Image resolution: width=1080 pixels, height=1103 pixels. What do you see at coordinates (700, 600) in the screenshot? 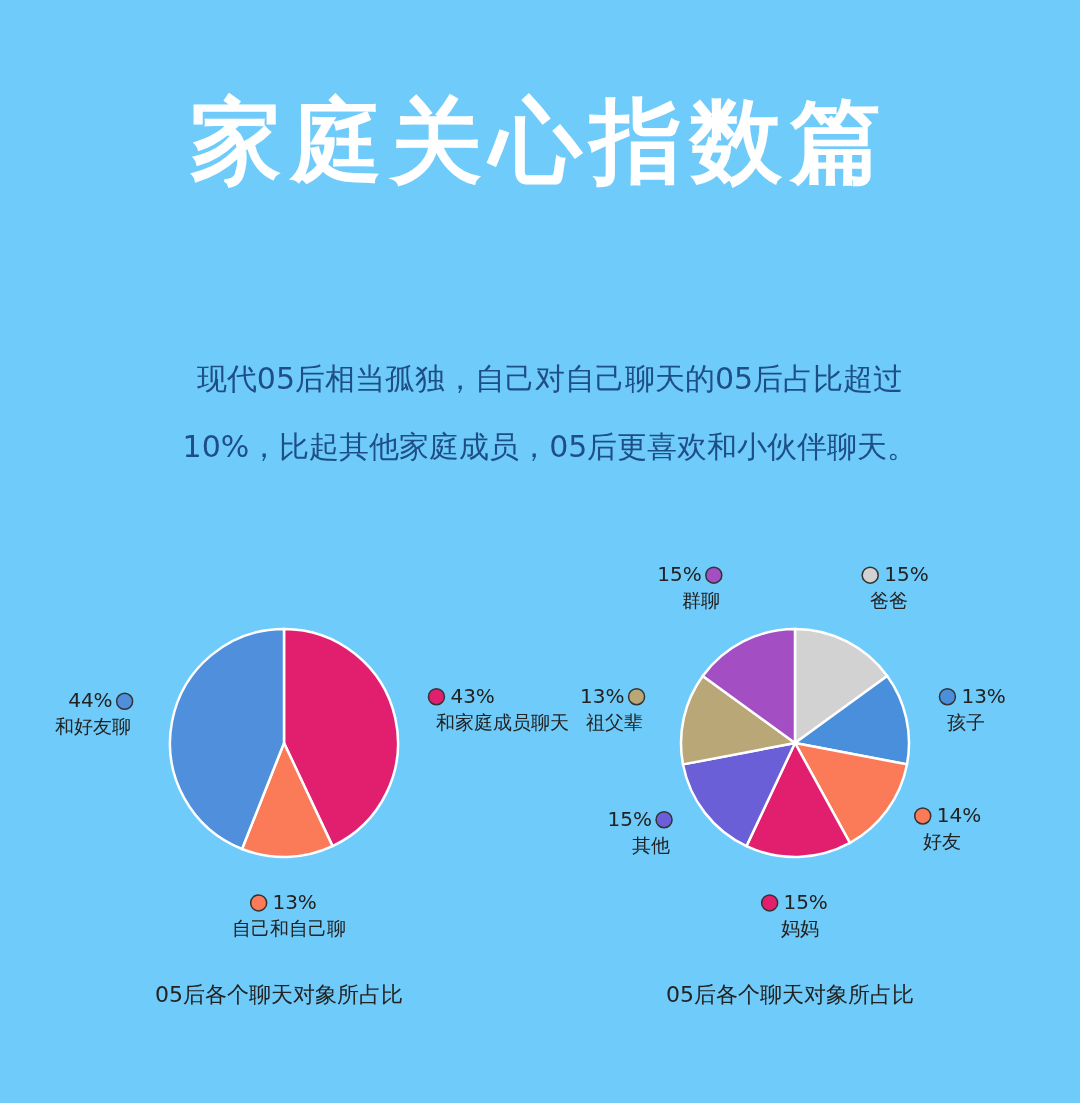
I see `legend-label: 群聊` at bounding box center [700, 600].